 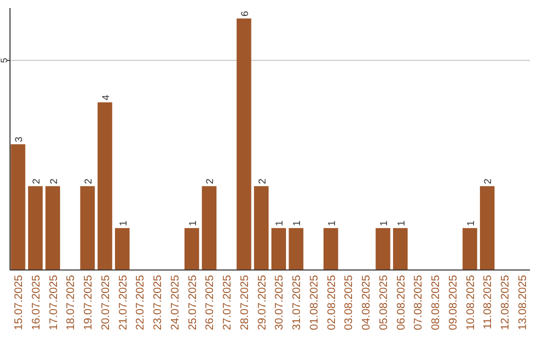 What do you see at coordinates (245, 13) in the screenshot?
I see `data-label: 6` at bounding box center [245, 13].